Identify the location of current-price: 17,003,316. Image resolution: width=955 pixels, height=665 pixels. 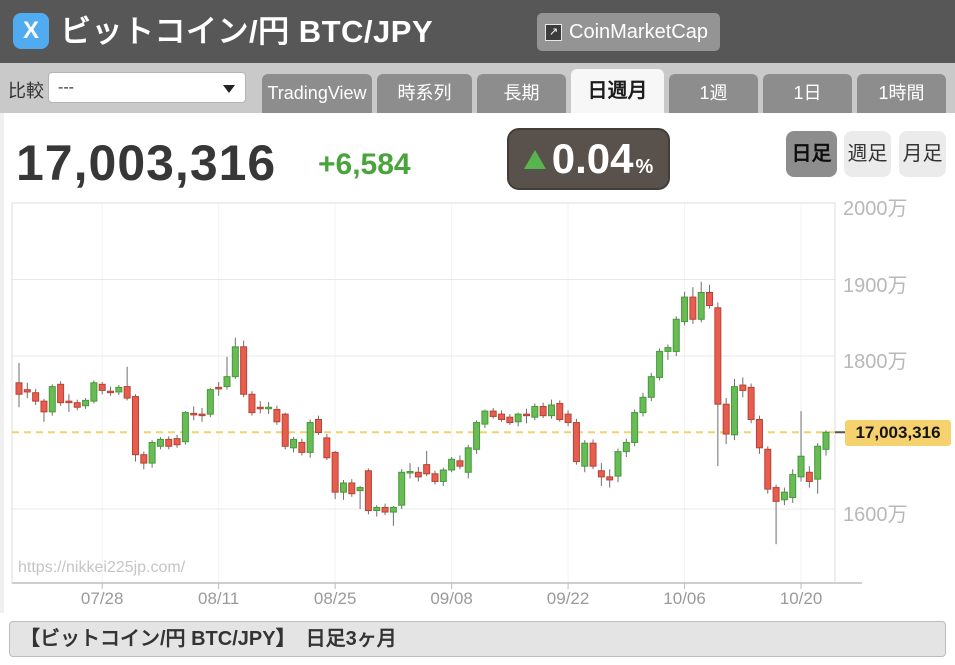
(146, 163).